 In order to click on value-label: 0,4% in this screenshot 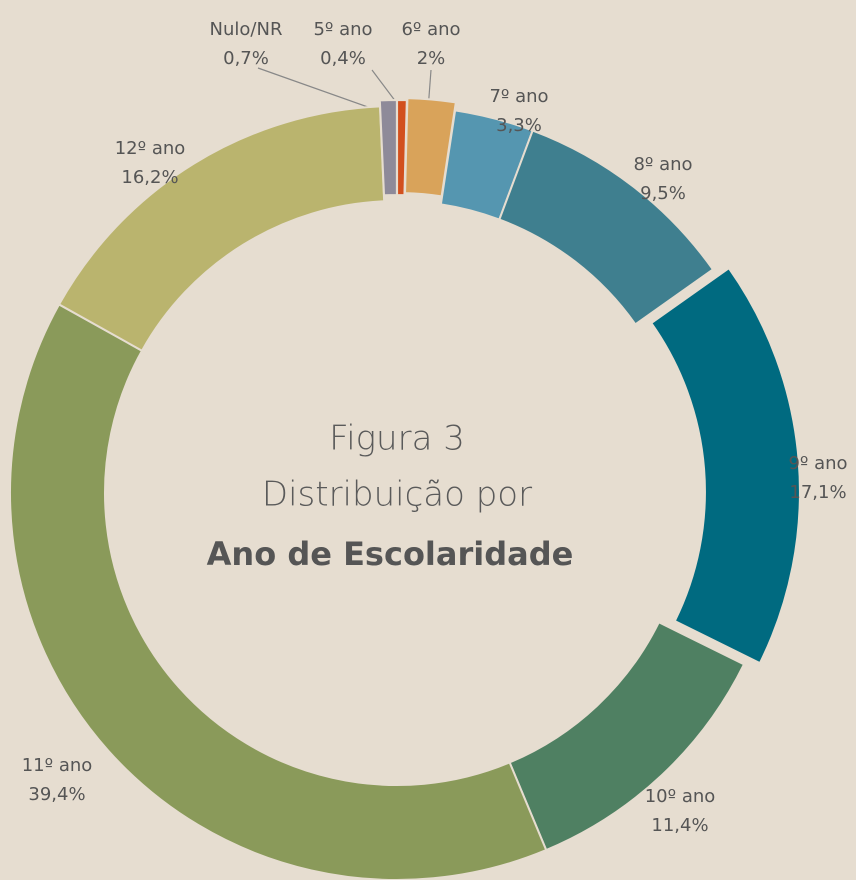, I will do `click(343, 58)`.